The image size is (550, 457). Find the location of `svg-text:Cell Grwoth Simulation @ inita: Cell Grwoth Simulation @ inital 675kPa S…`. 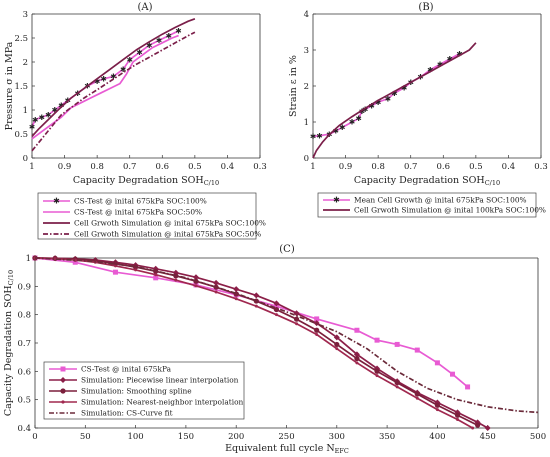

svg-text:Cell Grwoth Simulation @ inita: Cell Grwoth Simulation @ inital 675kPa S… is located at coordinates (170, 223).